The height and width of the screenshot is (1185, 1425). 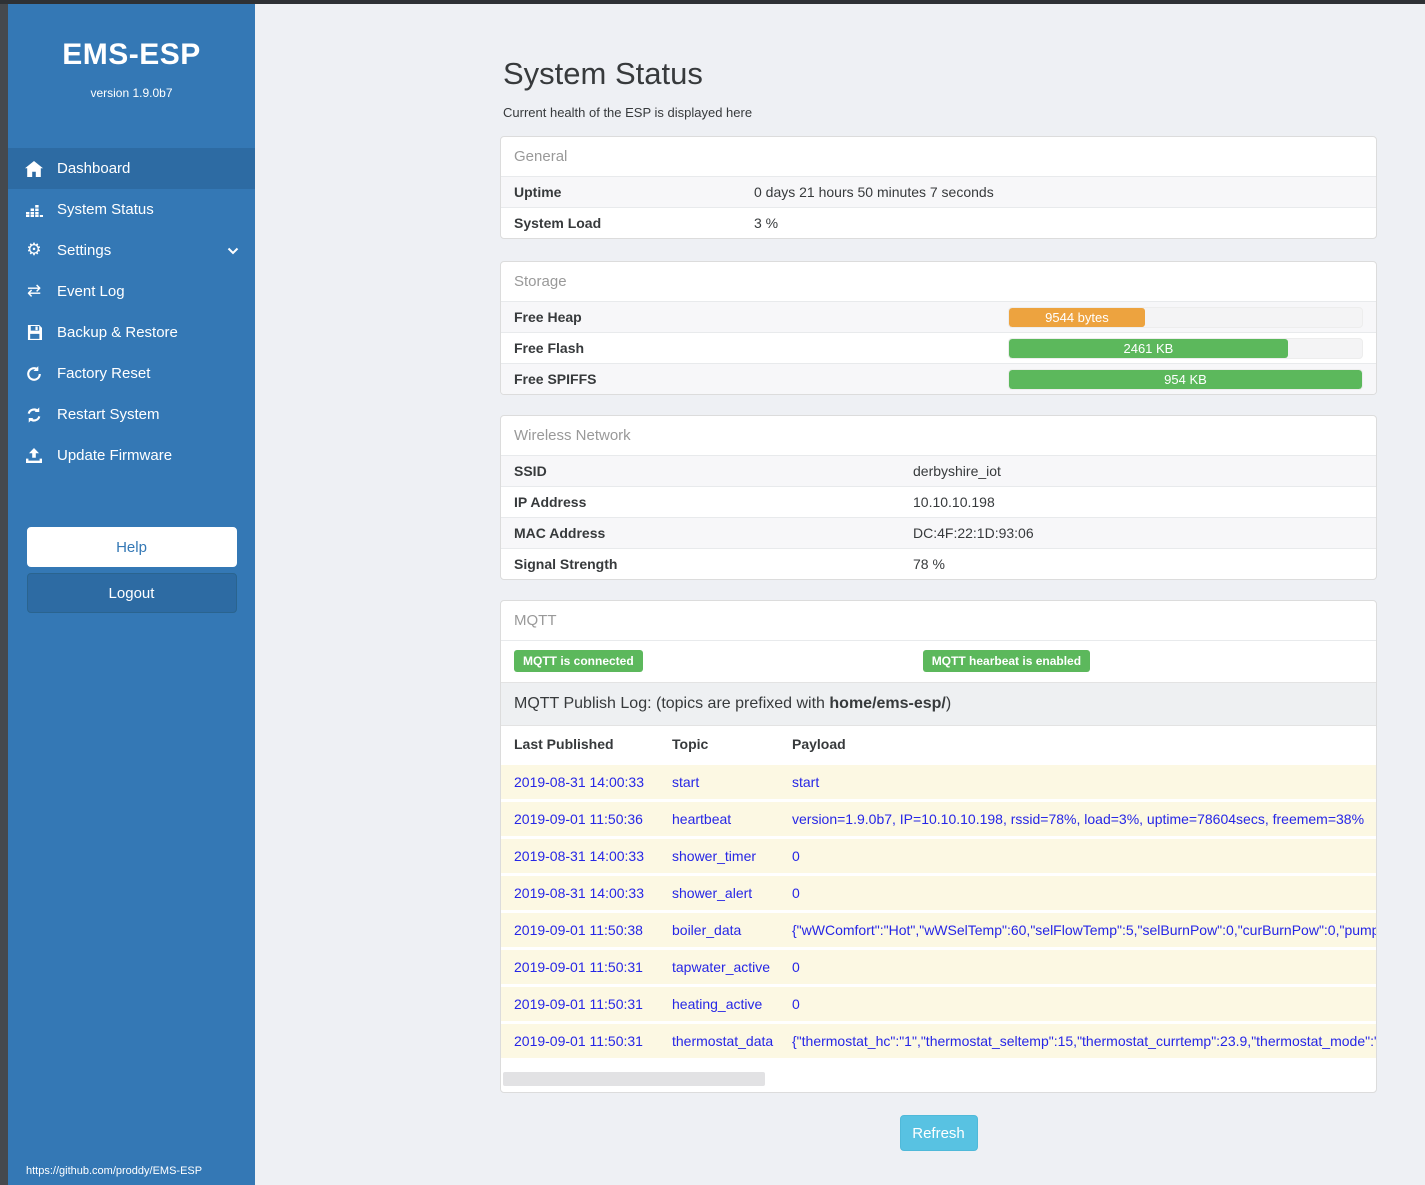 I want to click on col-header-payload: Payload, so click(x=819, y=744).